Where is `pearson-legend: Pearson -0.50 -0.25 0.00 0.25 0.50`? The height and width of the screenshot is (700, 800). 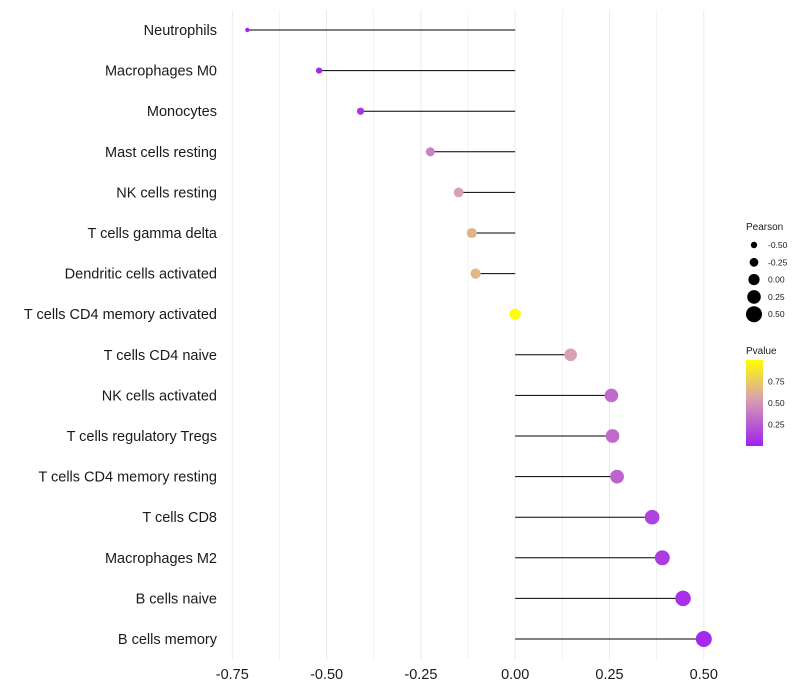
pearson-legend: Pearson -0.50 -0.25 0.00 0.25 0.50 is located at coordinates (767, 272).